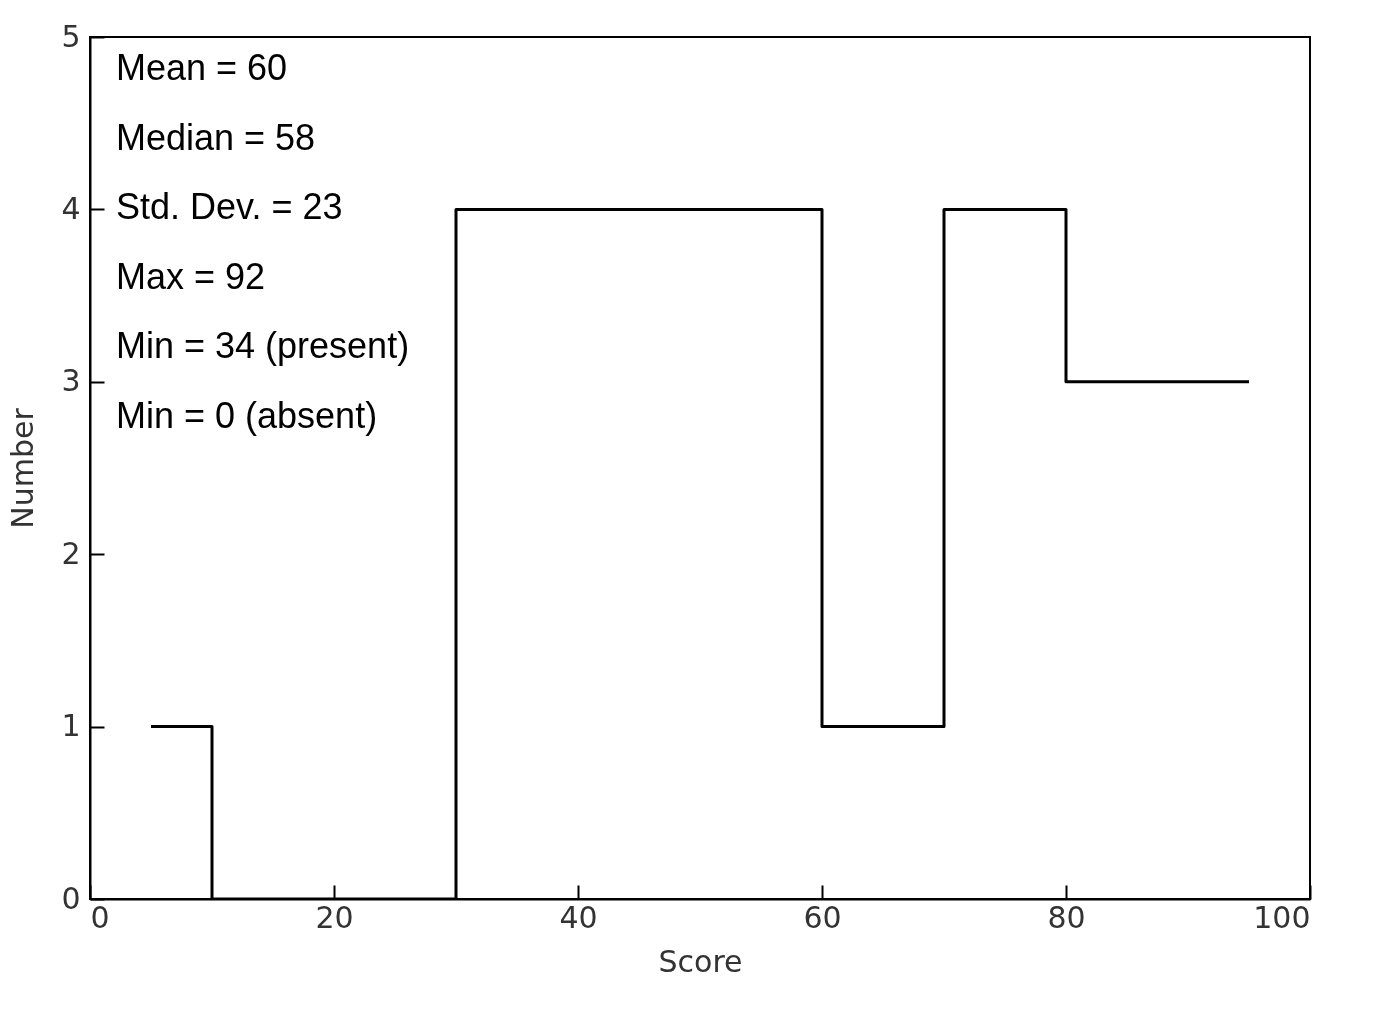 Image resolution: width=1393 pixels, height=1021 pixels. Describe the element at coordinates (334, 917) in the screenshot. I see `x-tick-label: 20` at that location.